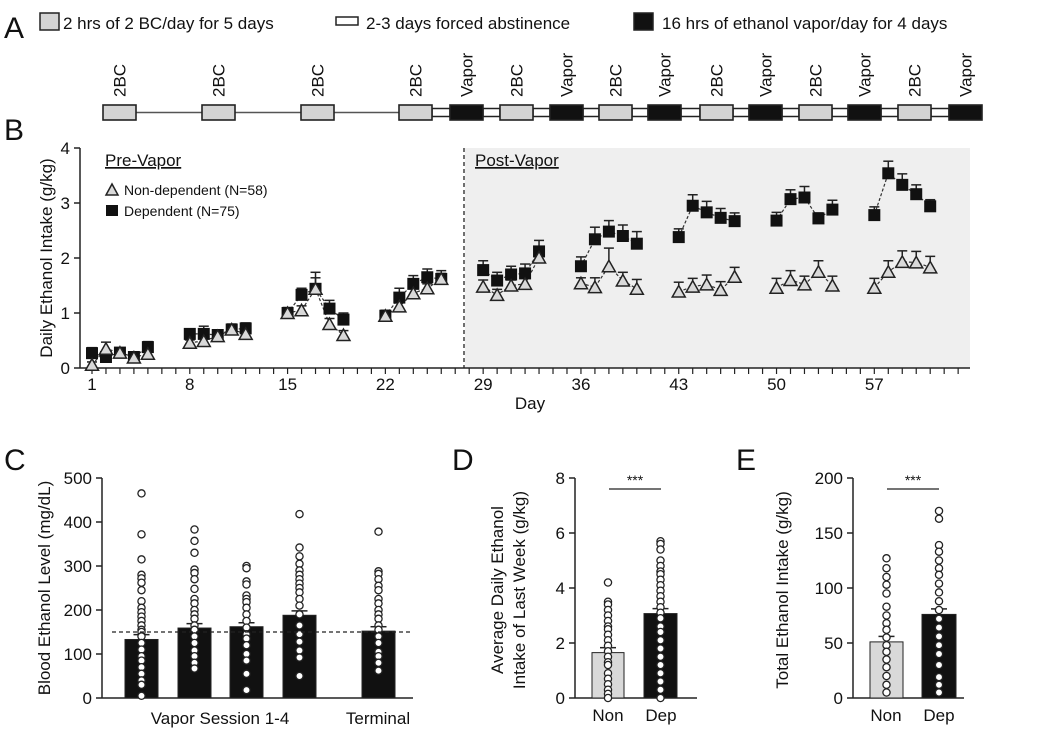  I want to click on x-tick-label: 1, so click(91, 384).